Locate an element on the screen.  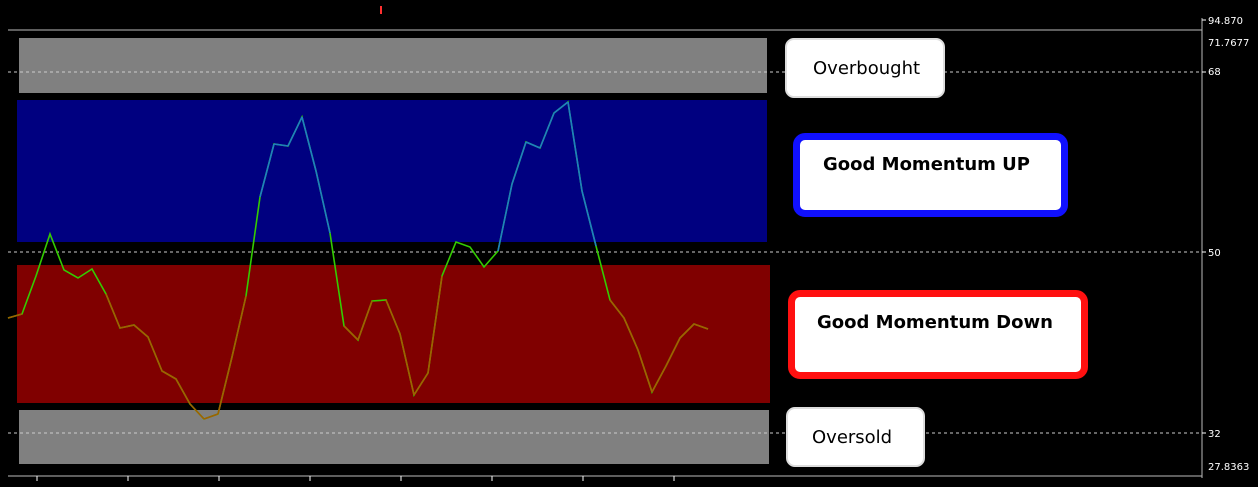
y-tick-label: 94.870 is located at coordinates (1225, 21).